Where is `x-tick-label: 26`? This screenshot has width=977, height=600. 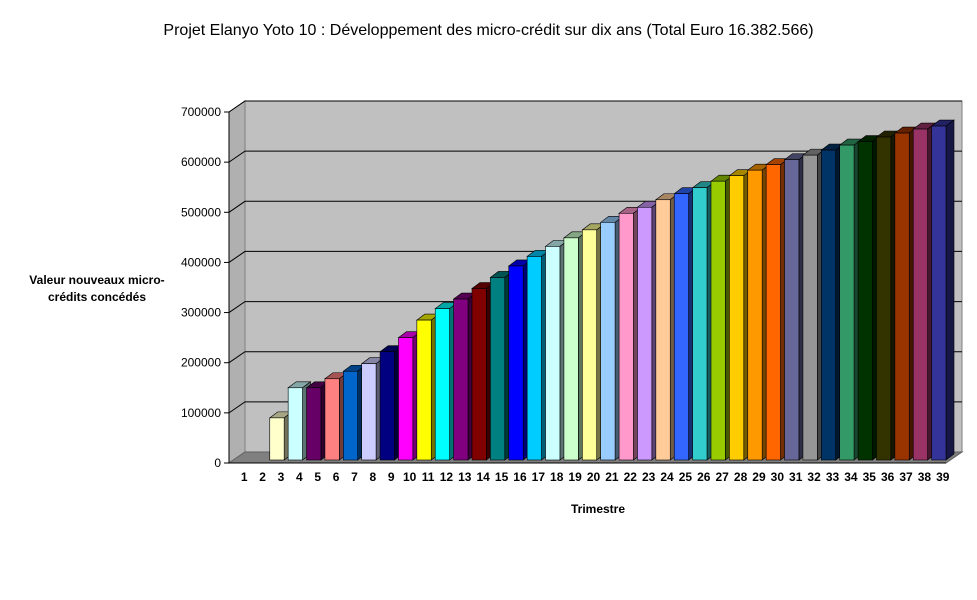
x-tick-label: 26 is located at coordinates (704, 477).